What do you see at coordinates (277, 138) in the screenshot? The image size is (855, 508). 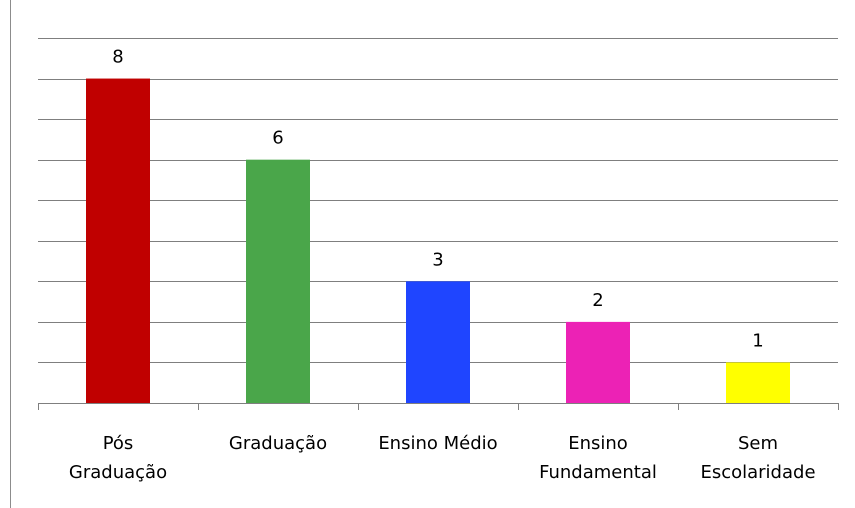 I see `data-label: 6` at bounding box center [277, 138].